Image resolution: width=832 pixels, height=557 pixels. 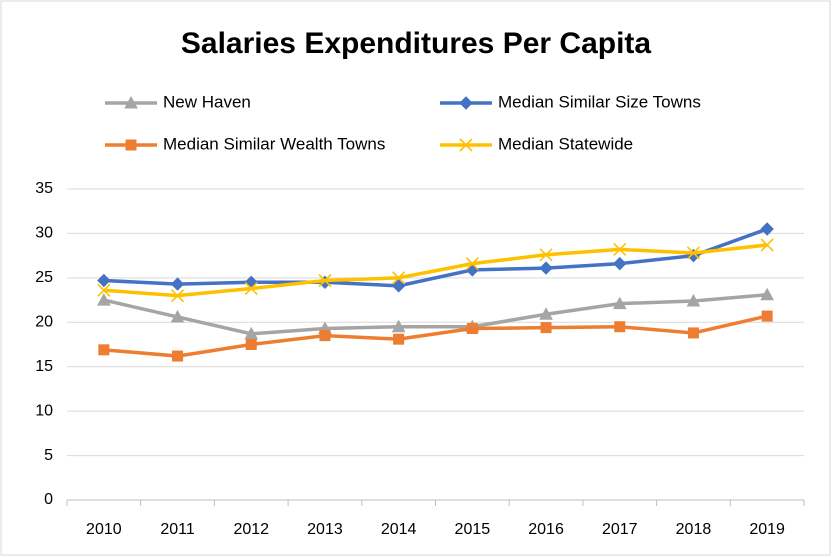 I want to click on x-tick-label: 2013, so click(x=325, y=529).